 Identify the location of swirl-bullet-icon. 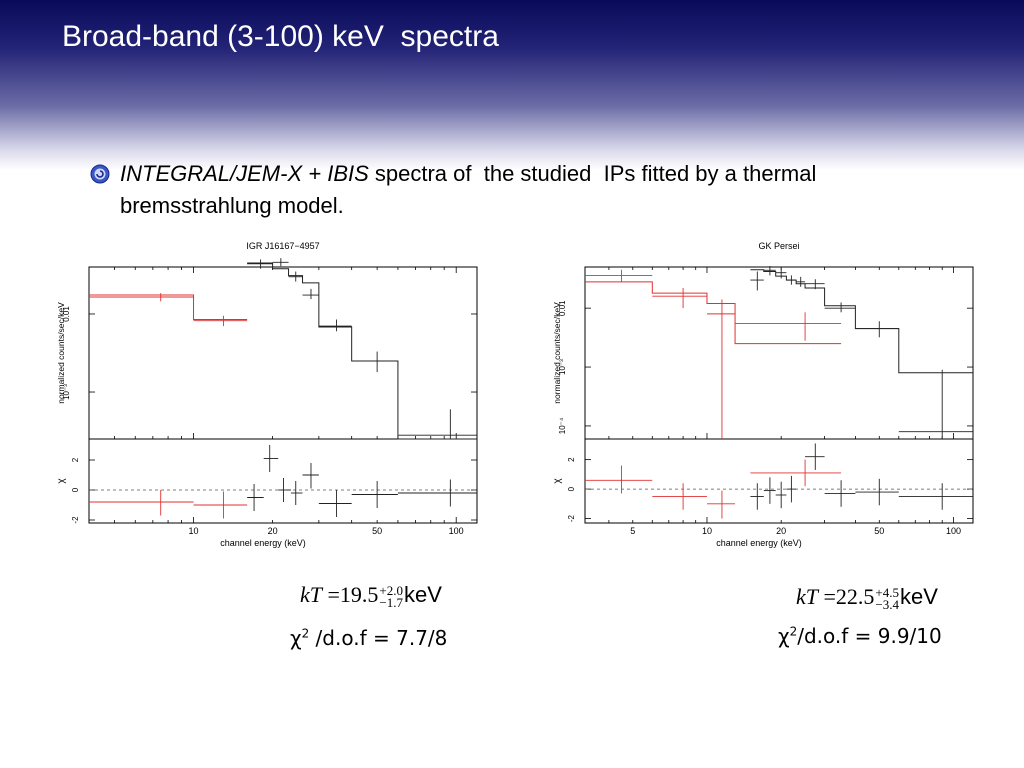
(100, 174).